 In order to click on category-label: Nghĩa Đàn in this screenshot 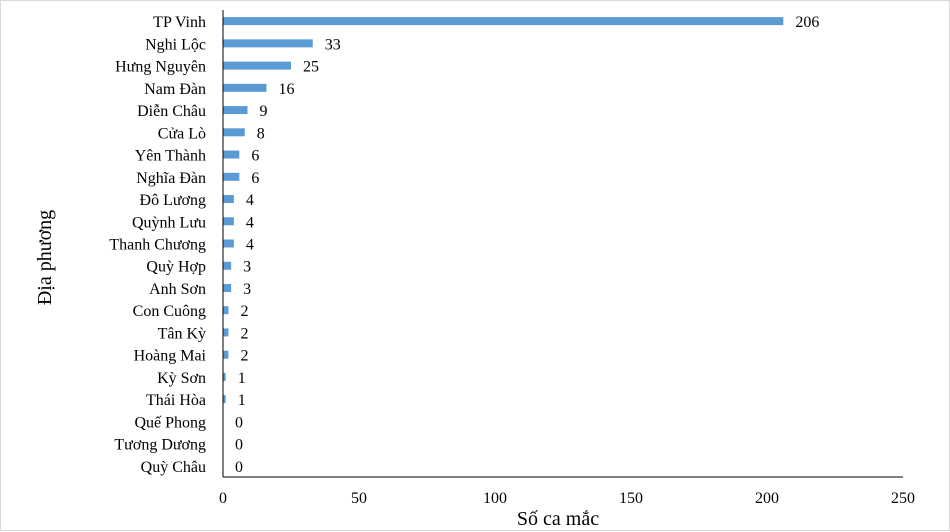, I will do `click(171, 178)`.